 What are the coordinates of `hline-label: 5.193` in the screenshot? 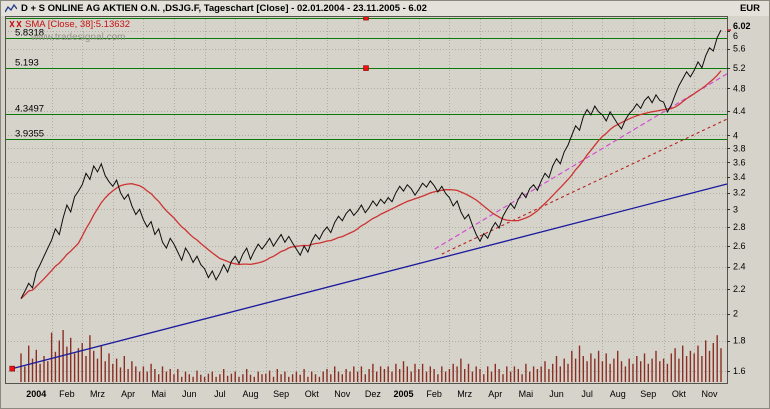 It's located at (27, 63).